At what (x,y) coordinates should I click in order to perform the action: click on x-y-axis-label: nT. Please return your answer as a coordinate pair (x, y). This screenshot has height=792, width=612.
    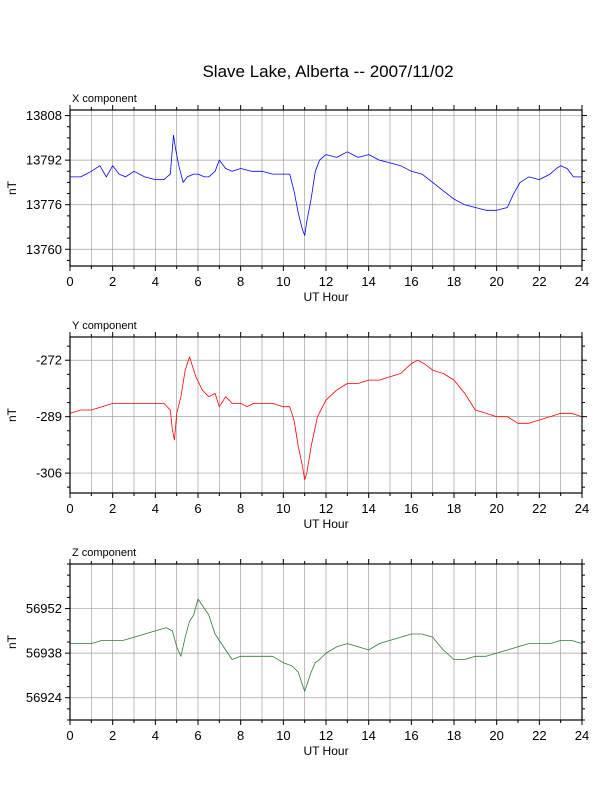
    Looking at the image, I should click on (12, 187).